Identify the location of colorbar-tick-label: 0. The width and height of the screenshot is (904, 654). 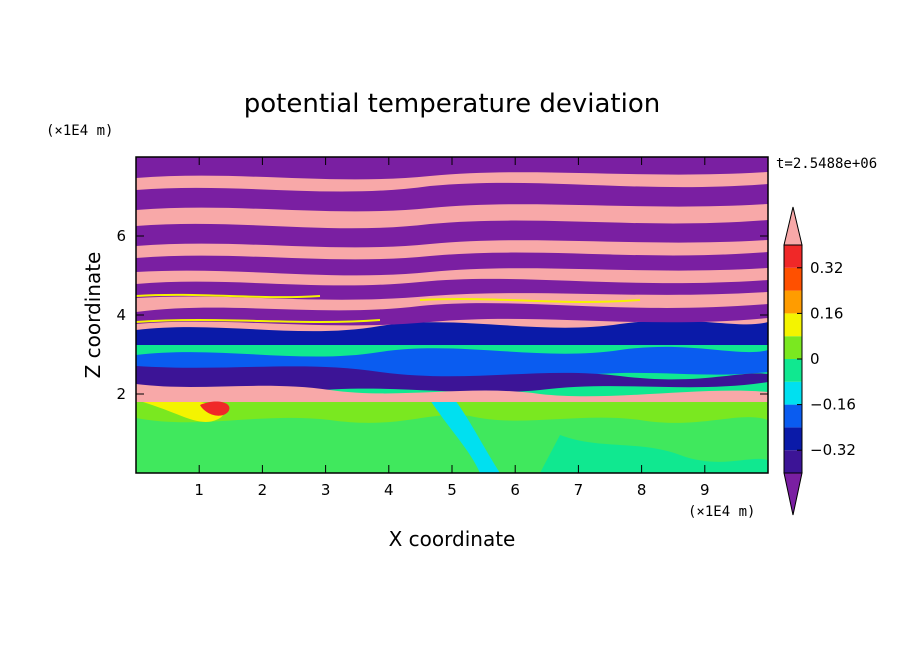
(815, 359).